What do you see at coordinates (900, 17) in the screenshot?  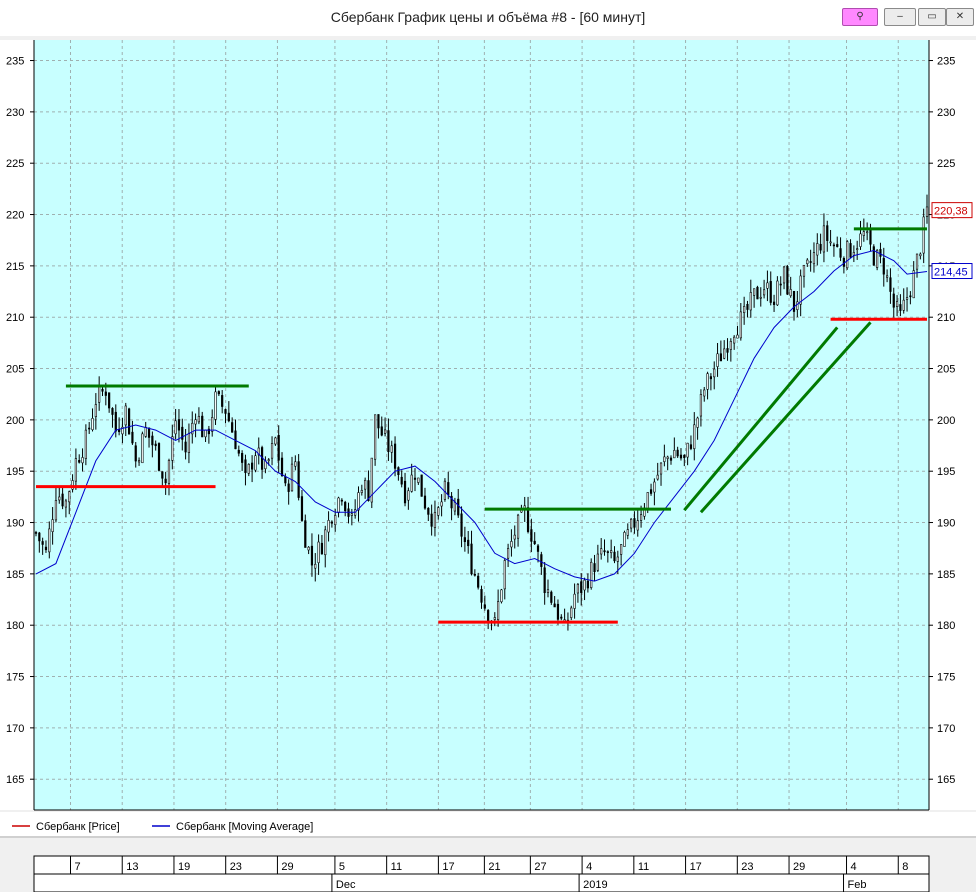 I see `minimize-button: –` at bounding box center [900, 17].